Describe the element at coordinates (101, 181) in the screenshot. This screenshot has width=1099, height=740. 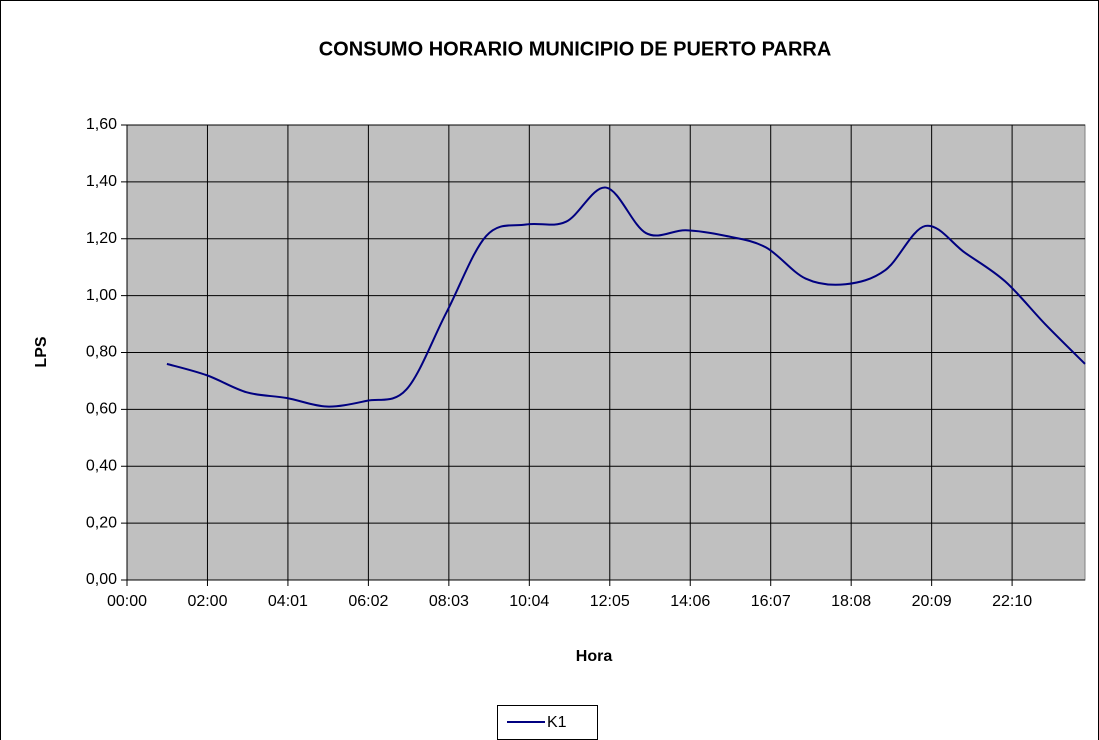
I see `y-tick-label: 1,40` at that location.